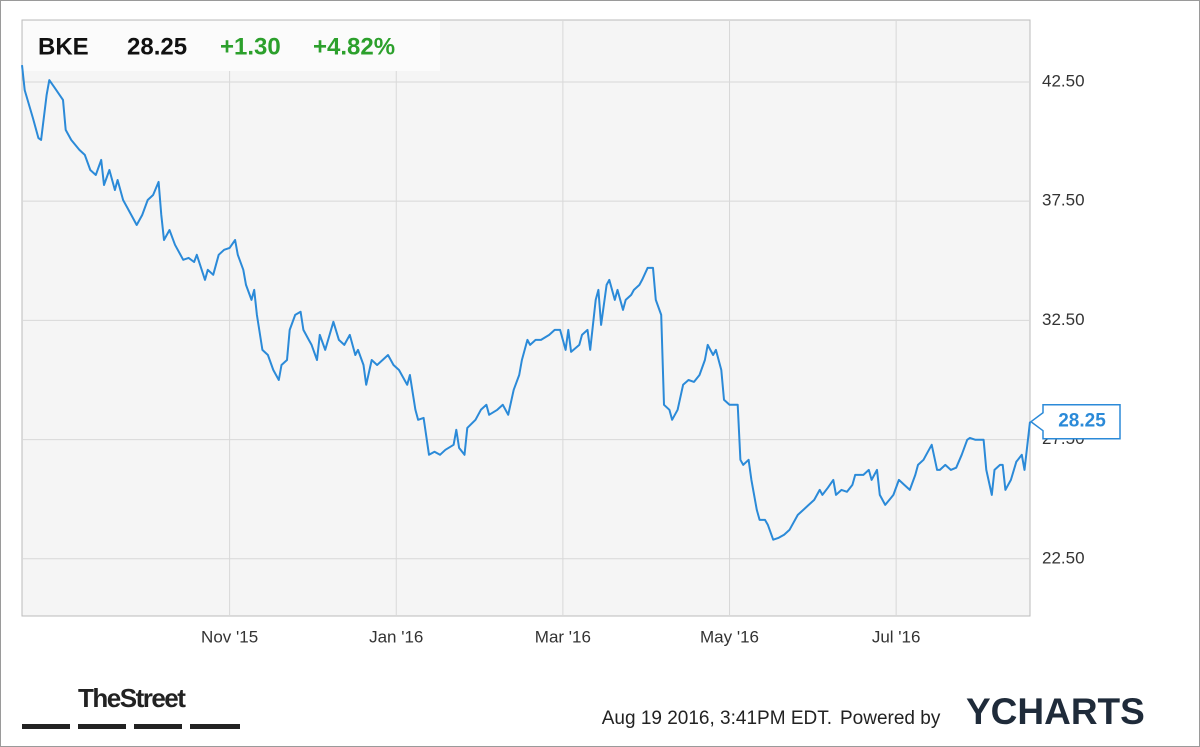 The image size is (1200, 747). Describe the element at coordinates (354, 46) in the screenshot. I see `change-percent: +4.82%` at that location.